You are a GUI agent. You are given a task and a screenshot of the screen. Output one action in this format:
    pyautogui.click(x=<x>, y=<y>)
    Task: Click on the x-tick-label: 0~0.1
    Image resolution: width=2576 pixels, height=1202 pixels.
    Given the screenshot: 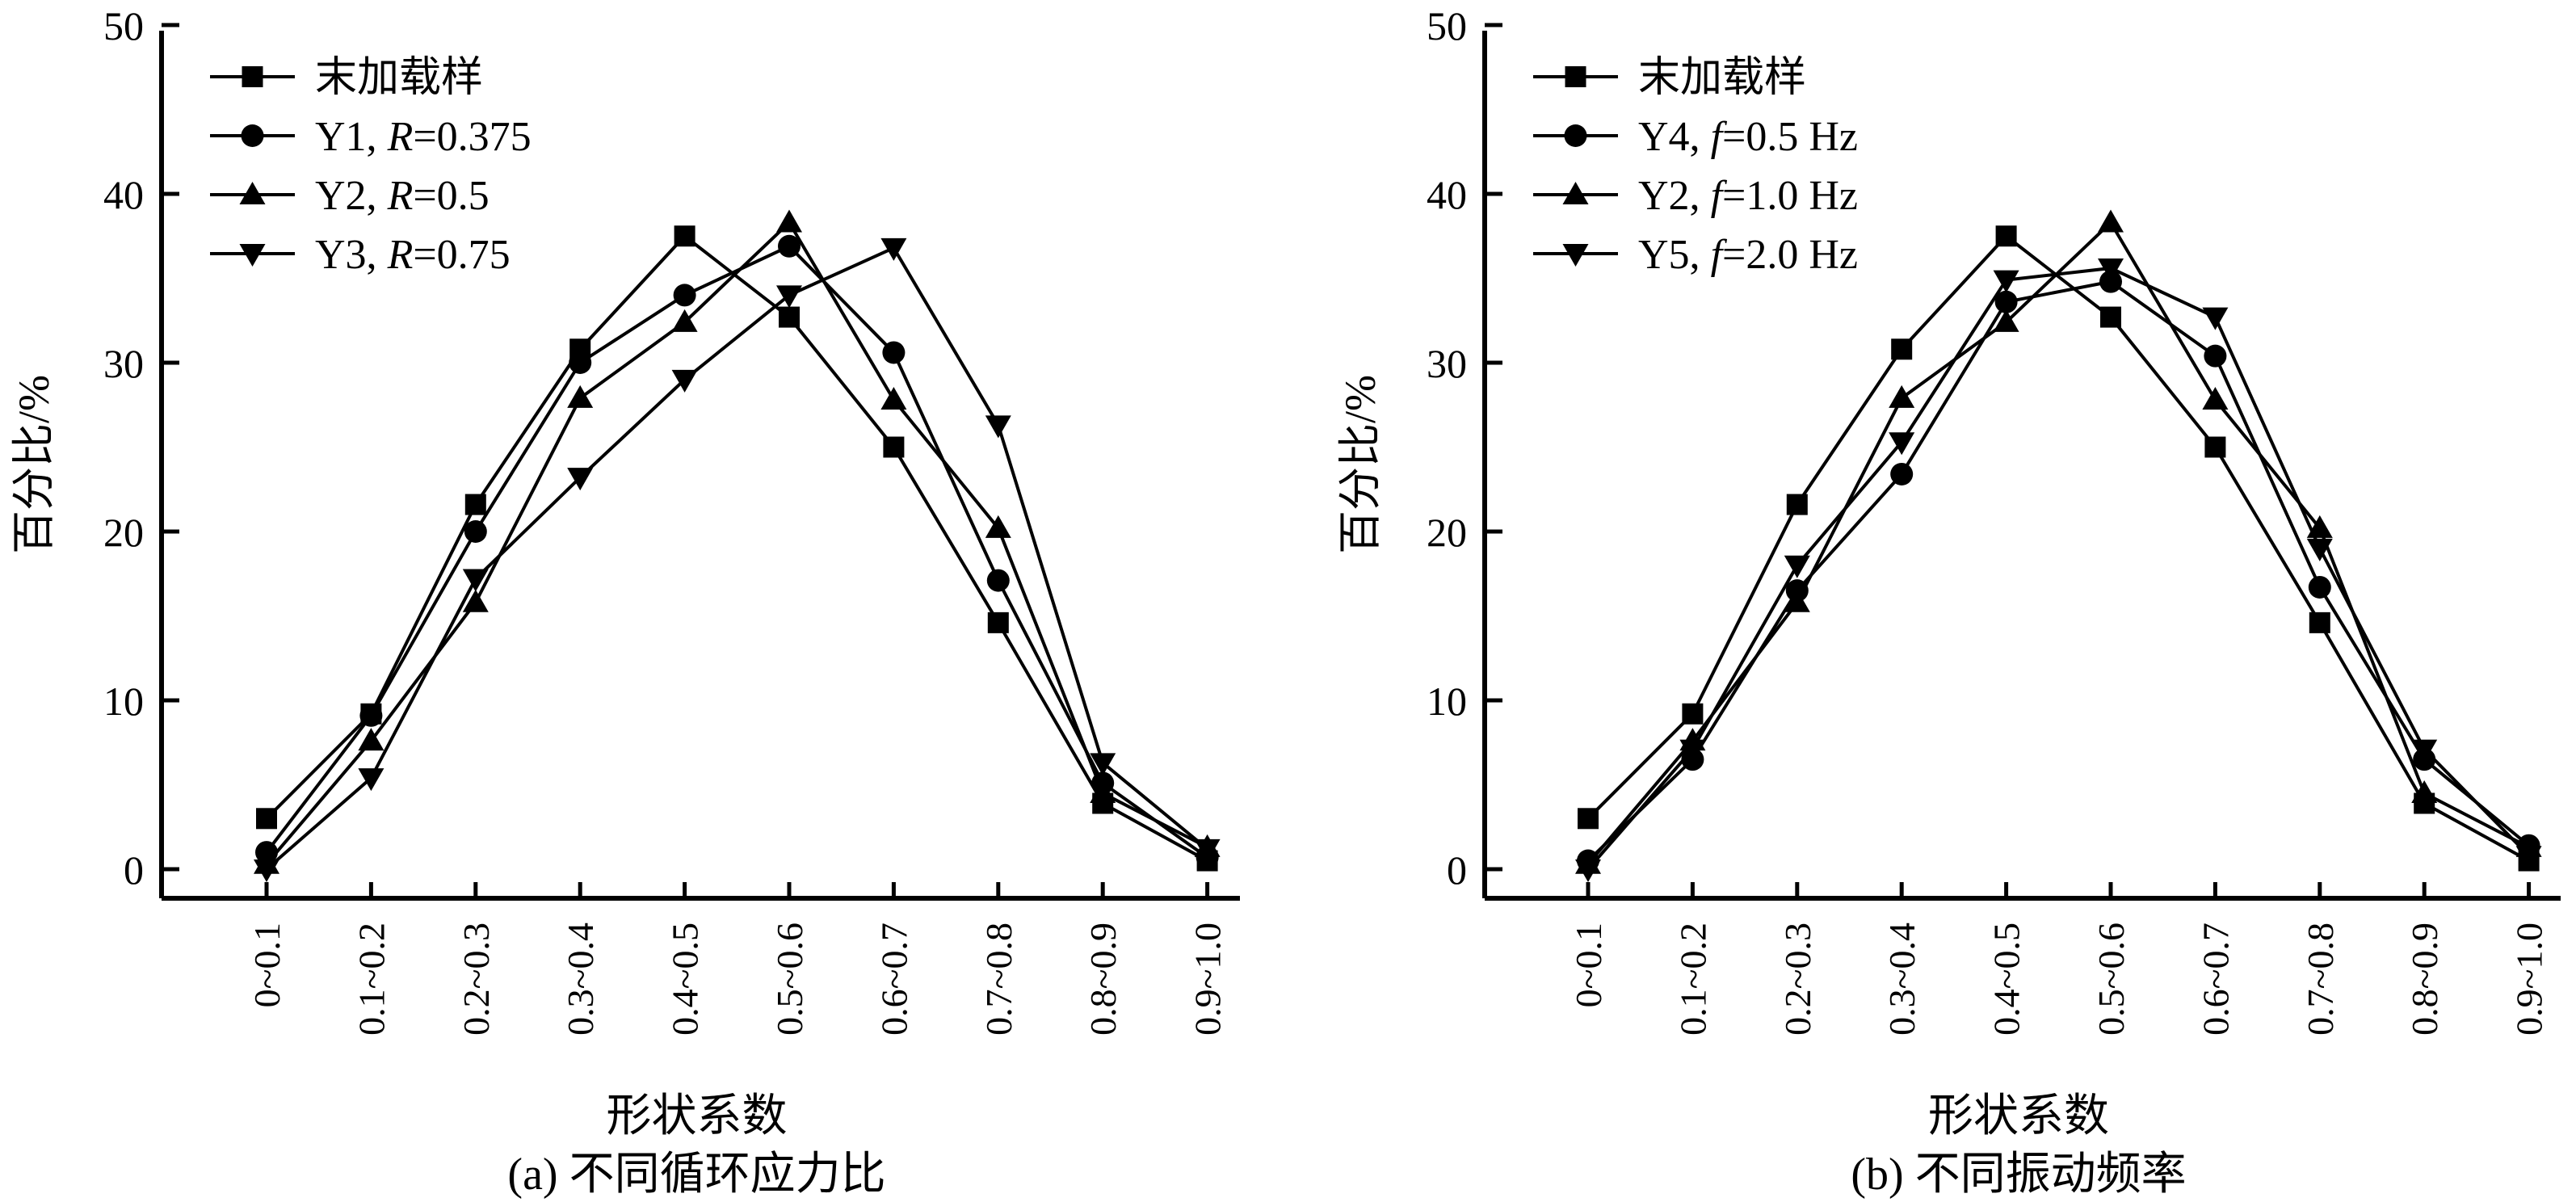 What is the action you would take?
    pyautogui.click(x=267, y=965)
    